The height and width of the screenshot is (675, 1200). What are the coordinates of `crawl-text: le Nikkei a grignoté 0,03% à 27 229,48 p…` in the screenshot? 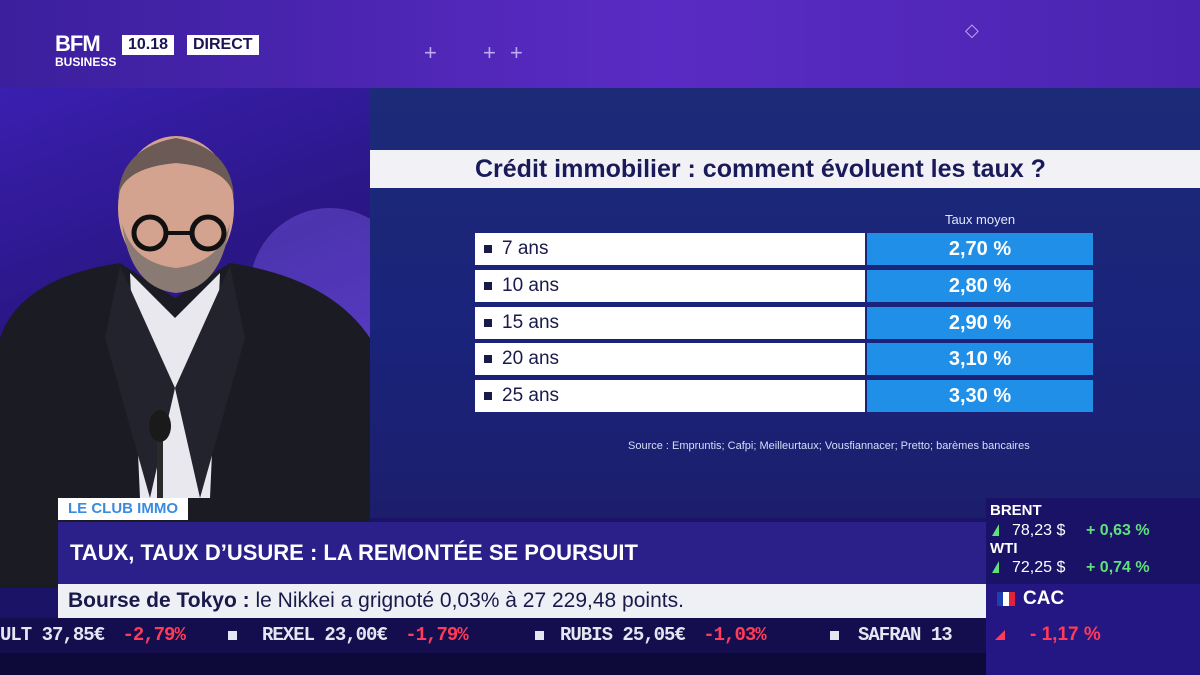 It's located at (466, 600).